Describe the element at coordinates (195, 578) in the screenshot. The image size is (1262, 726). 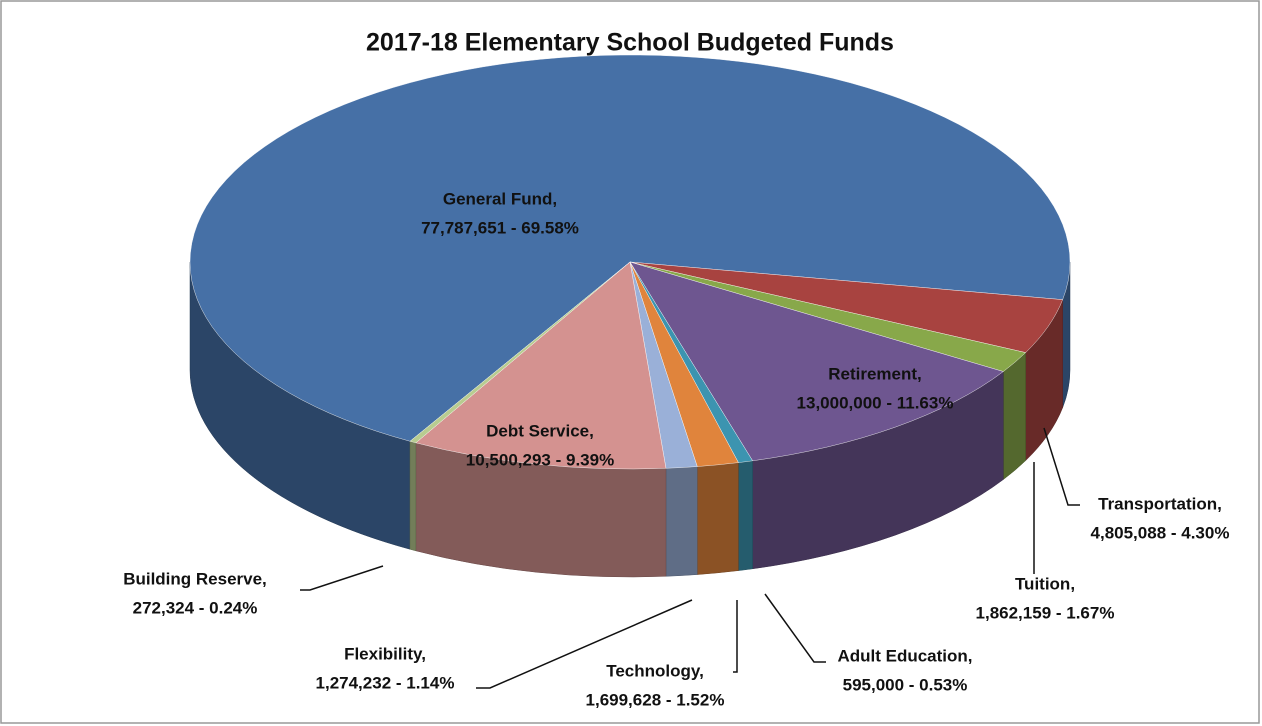
I see `category-label: Building Reserve,` at that location.